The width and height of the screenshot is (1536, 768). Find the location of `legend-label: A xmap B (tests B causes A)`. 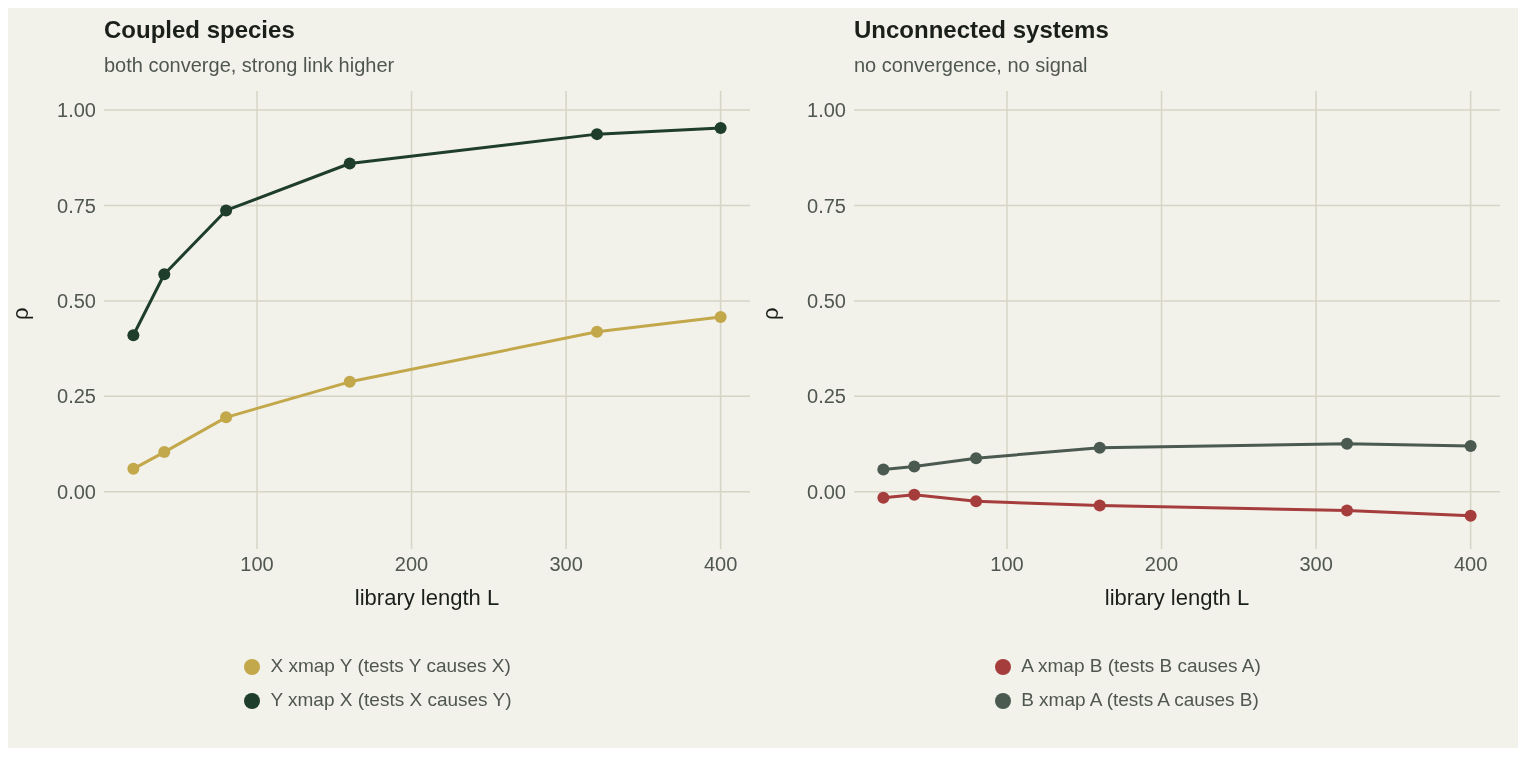

legend-label: A xmap B (tests B causes A) is located at coordinates (1141, 665).